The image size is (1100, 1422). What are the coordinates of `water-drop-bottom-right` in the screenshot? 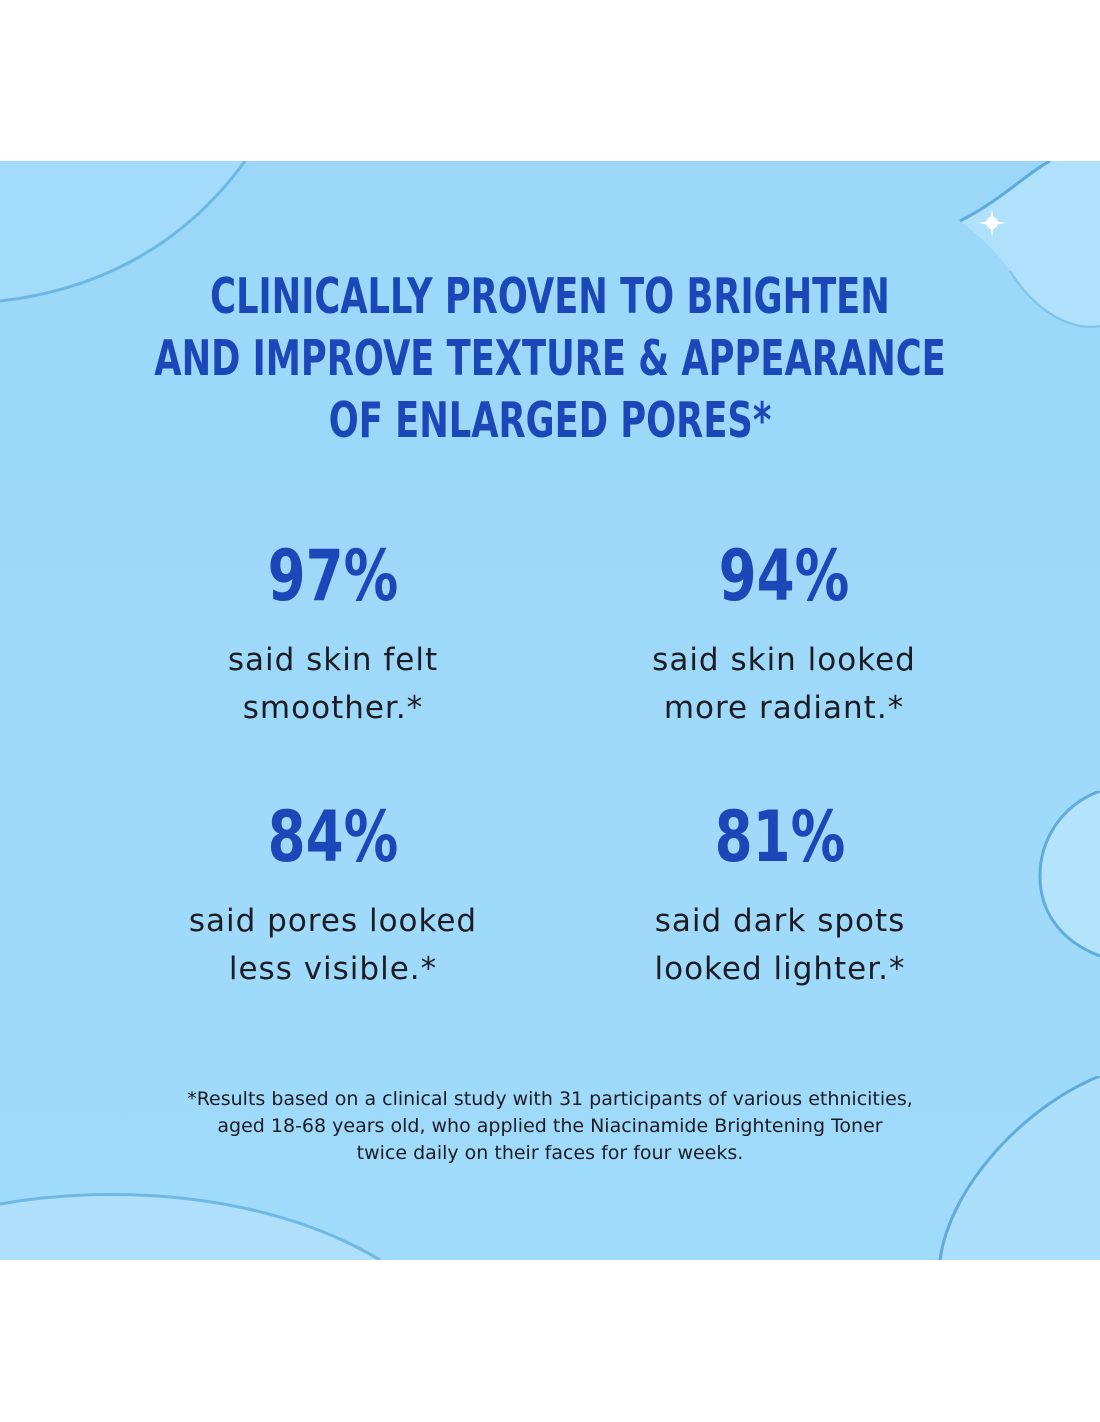 It's located at (1019, 1168).